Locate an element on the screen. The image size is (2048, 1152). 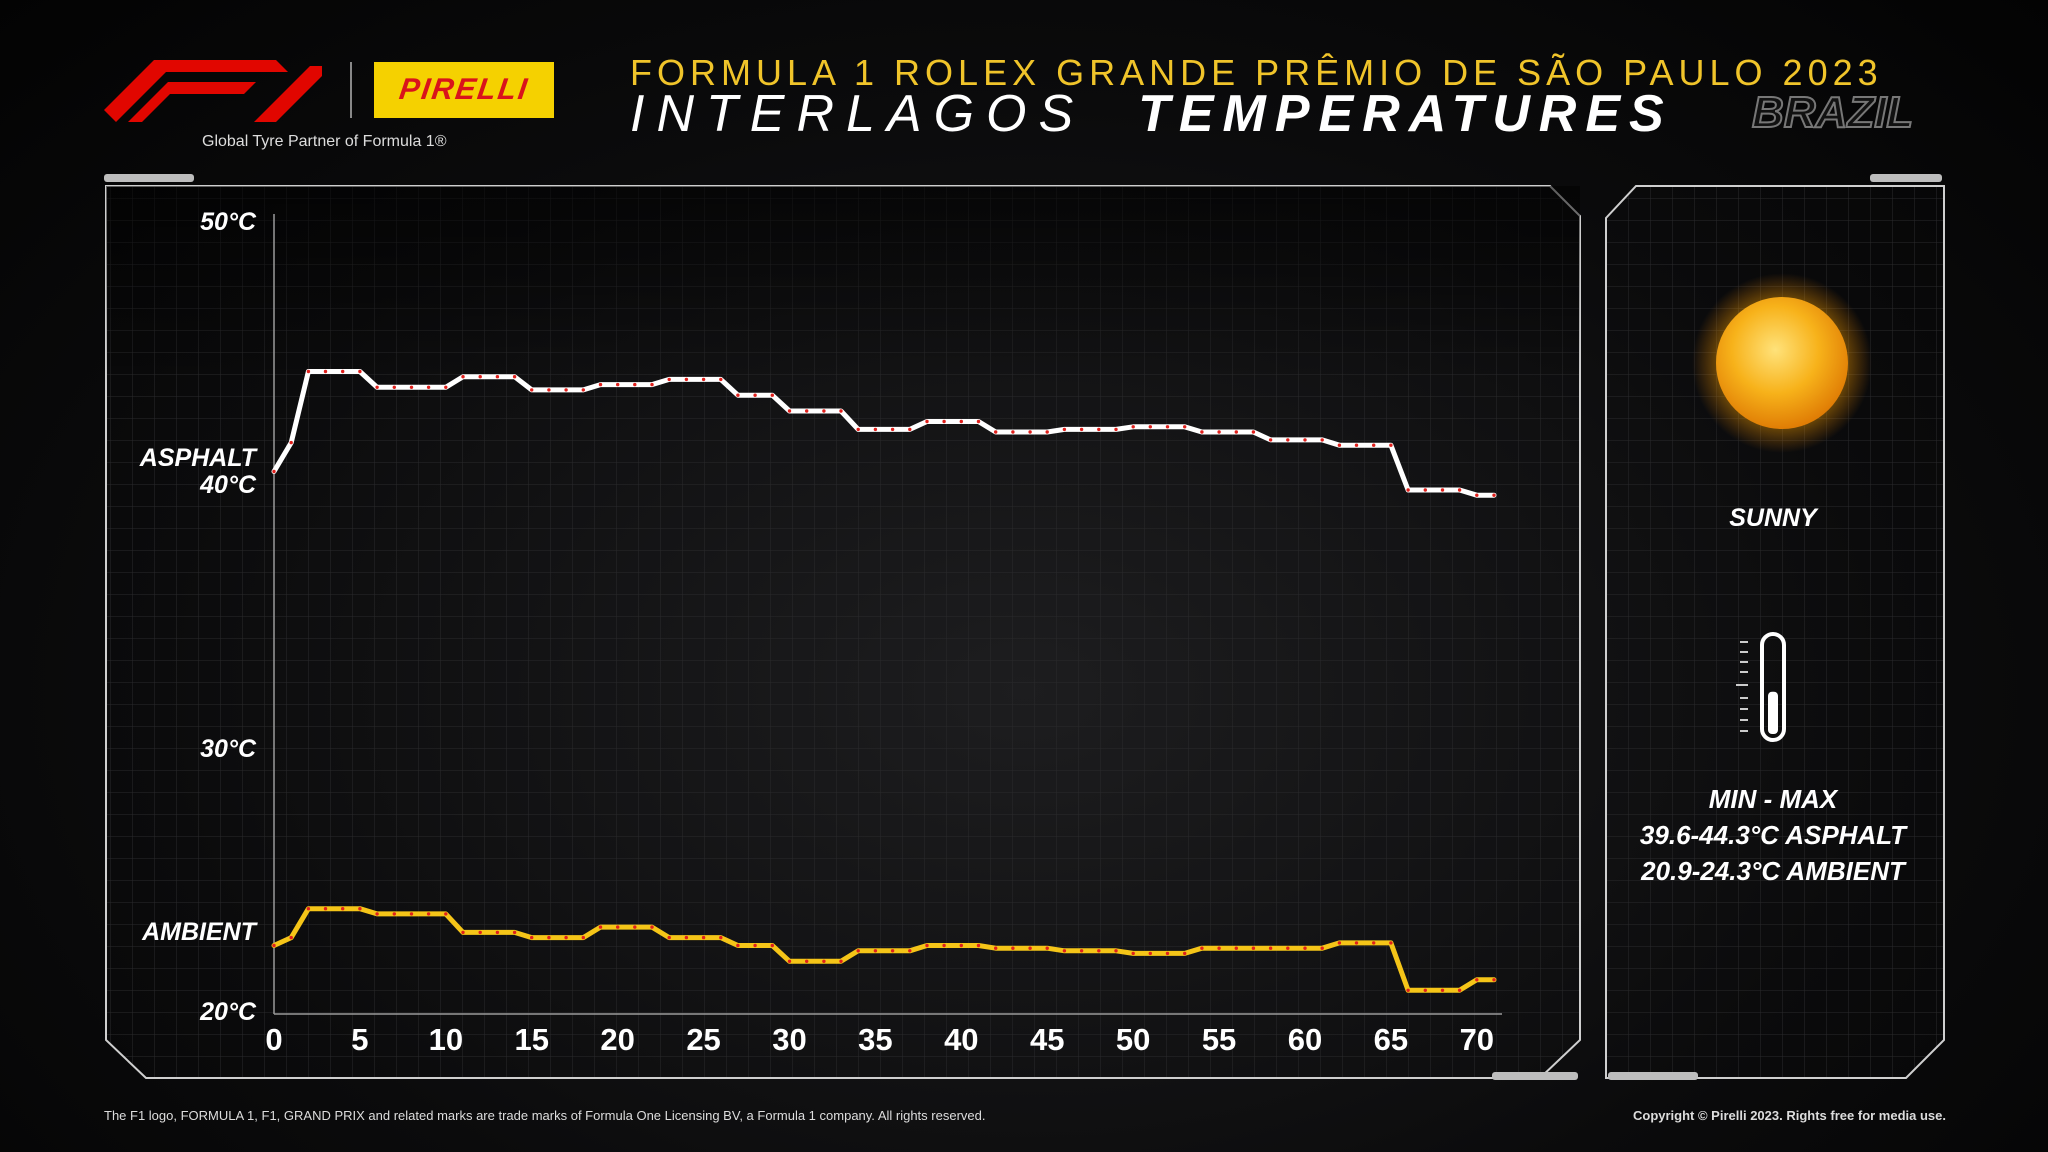
track-title: INTERLAGOS TEMPERATURES is located at coordinates (1151, 114).